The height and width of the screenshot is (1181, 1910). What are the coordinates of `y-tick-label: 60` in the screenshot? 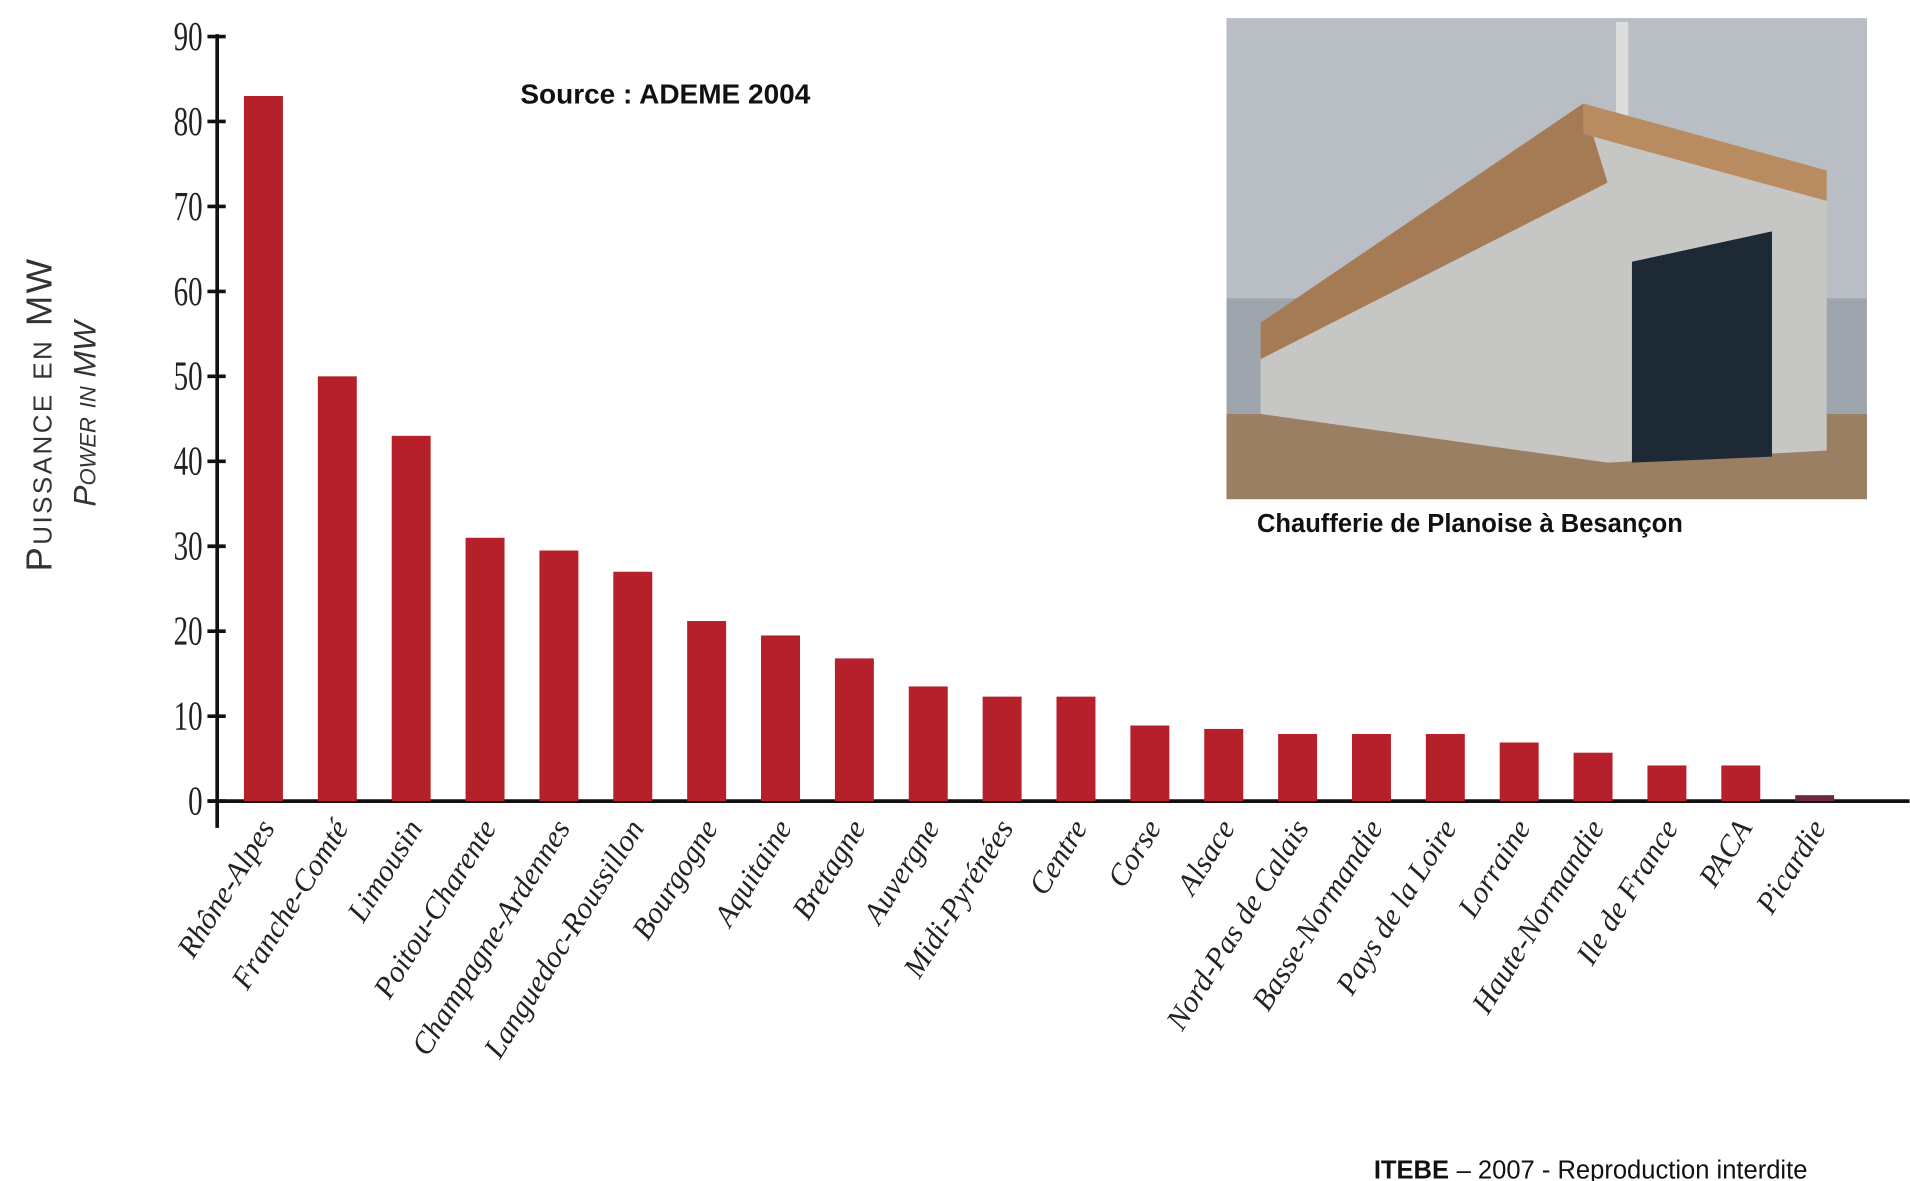 It's located at (188, 291).